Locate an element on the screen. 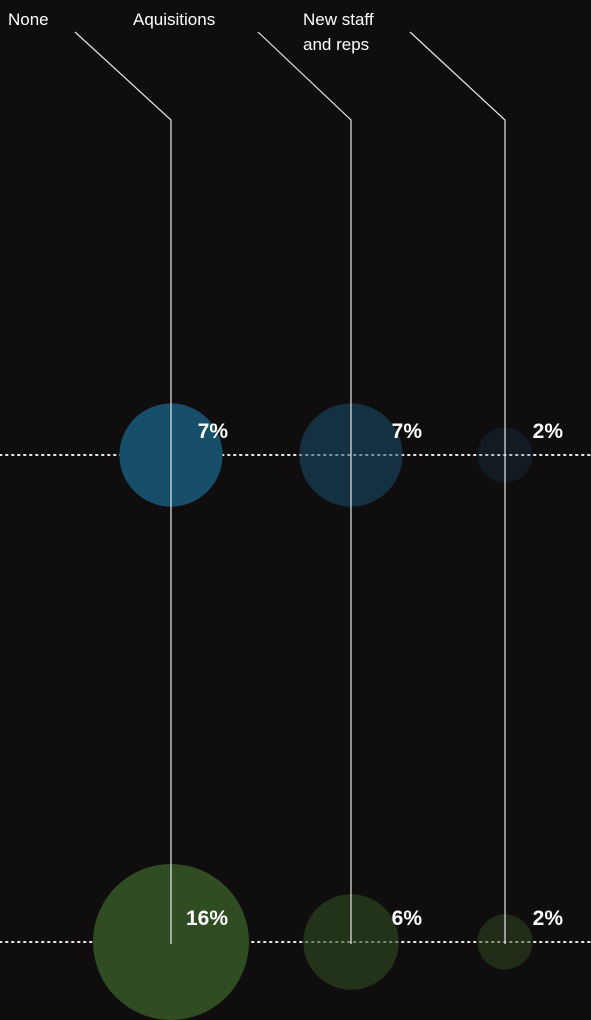 The height and width of the screenshot is (1020, 591). category-label-0-line-0: None is located at coordinates (28, 19).